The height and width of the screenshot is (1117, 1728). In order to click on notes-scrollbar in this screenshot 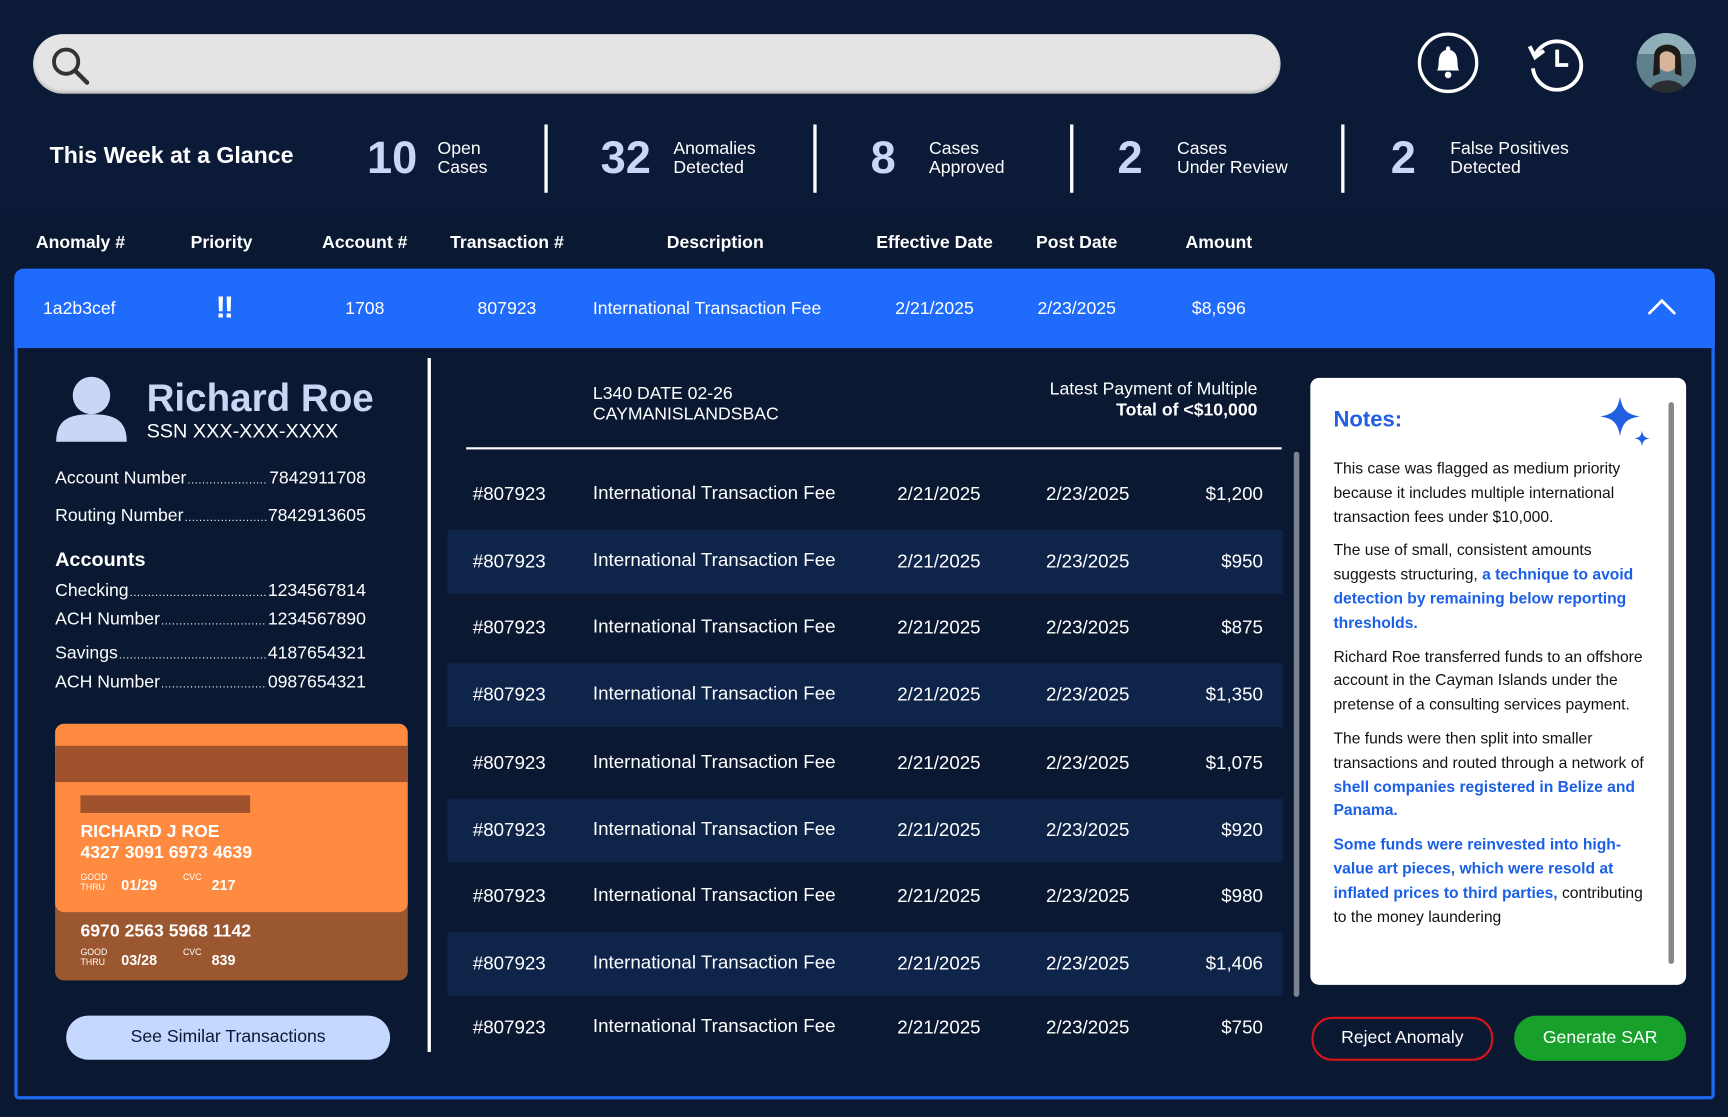, I will do `click(1671, 683)`.